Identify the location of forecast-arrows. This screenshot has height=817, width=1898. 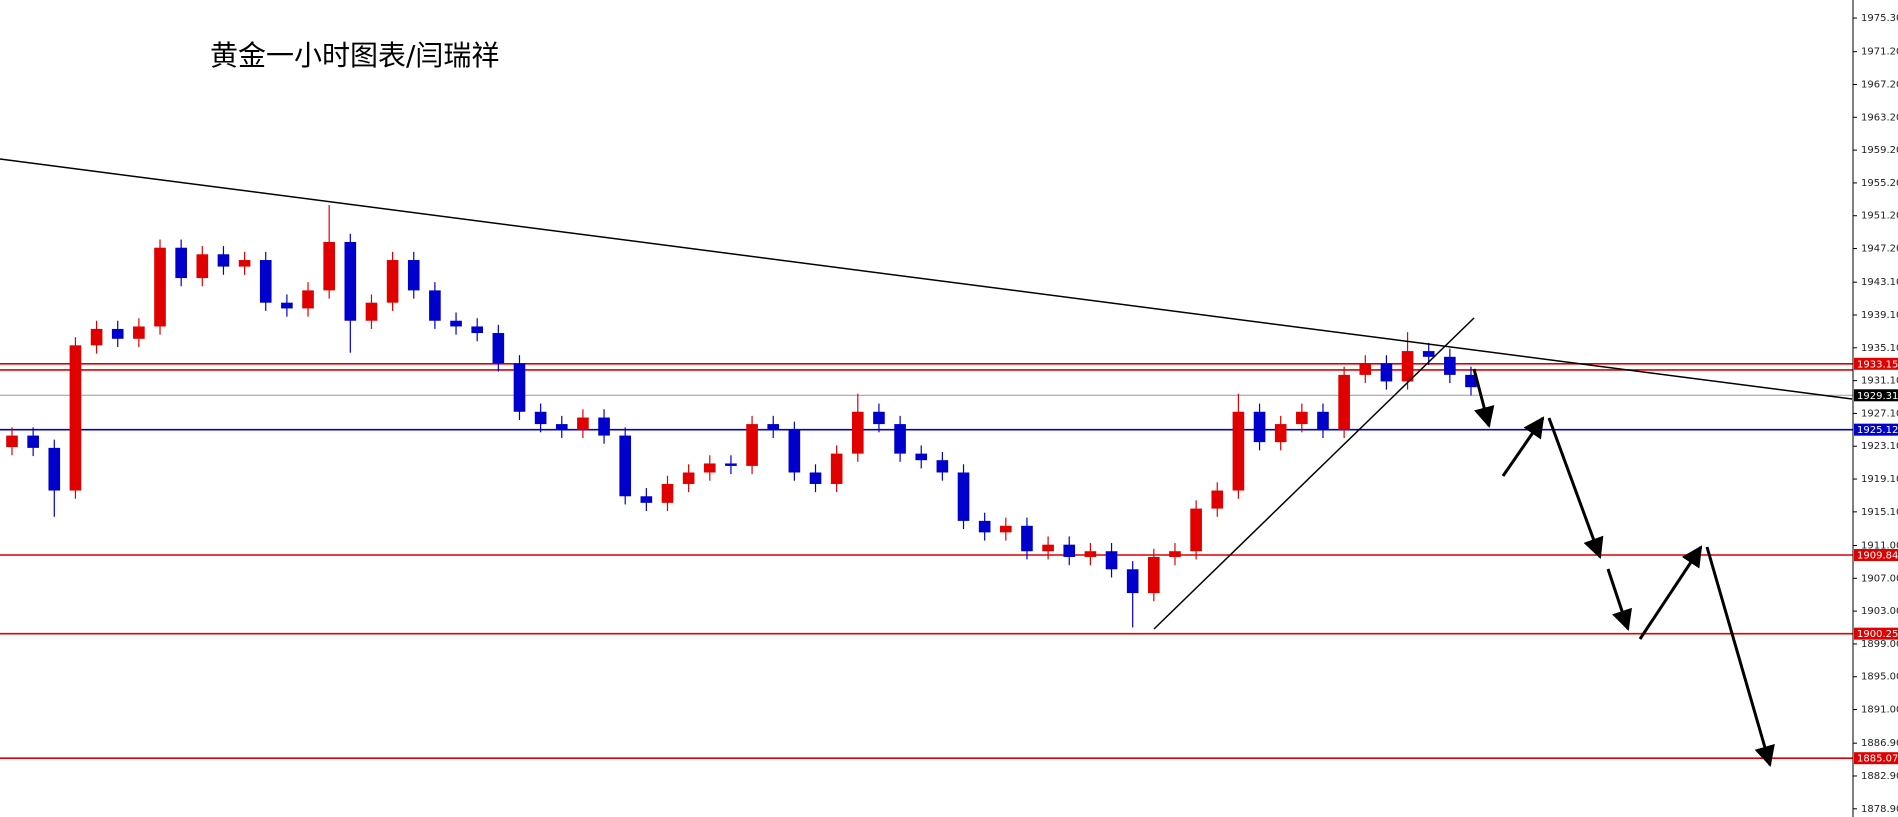
(1623, 568).